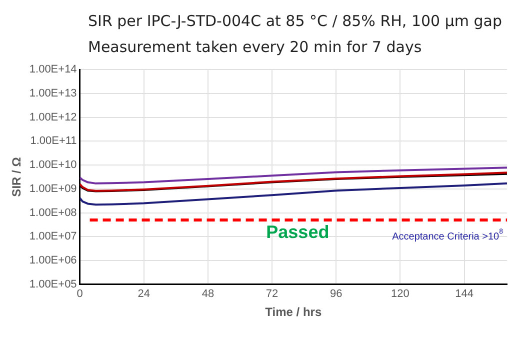 This screenshot has height=339, width=523. Describe the element at coordinates (53, 188) in the screenshot. I see `y-tick-label: 1.00E+09` at that location.